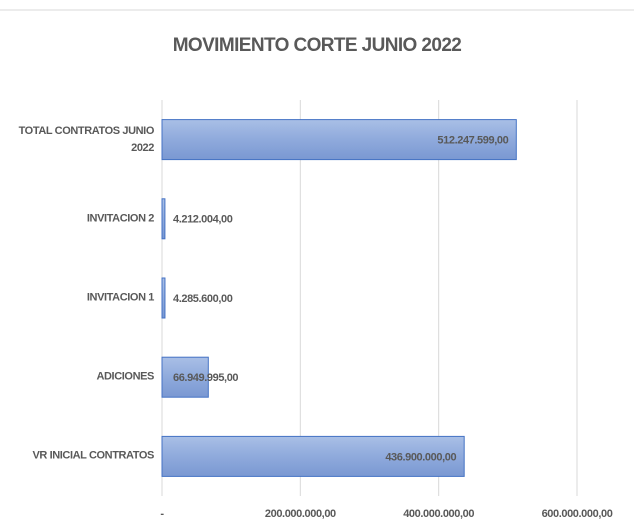 The height and width of the screenshot is (525, 634). What do you see at coordinates (577, 514) in the screenshot?
I see `x-tick-label: 600.000.000,00` at bounding box center [577, 514].